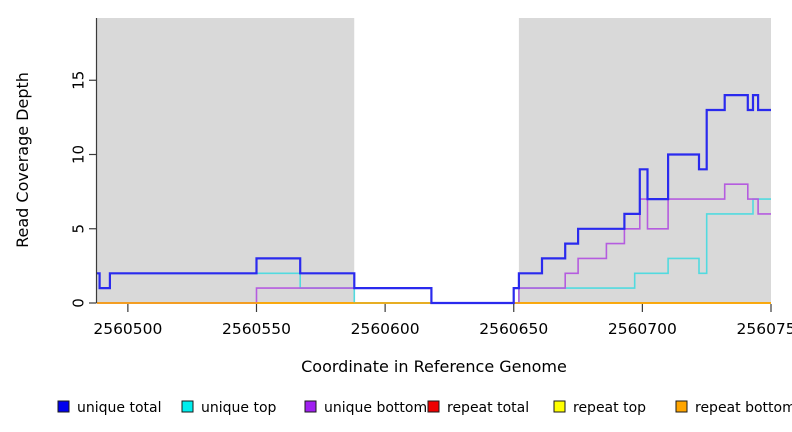 The width and height of the screenshot is (792, 432). Describe the element at coordinates (63, 406) in the screenshot. I see `legend-swatch-unique-total` at that location.